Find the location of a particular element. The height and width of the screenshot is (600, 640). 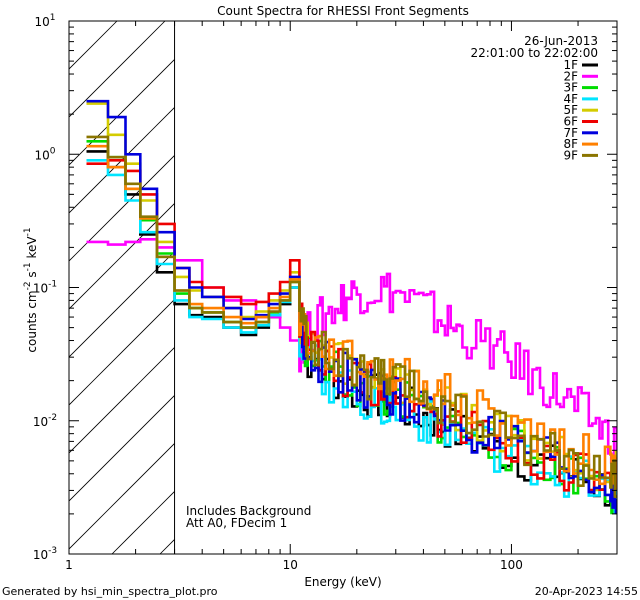

footer-generated-by: Generated by hsi_min_spectra_plot.pro is located at coordinates (110, 591).